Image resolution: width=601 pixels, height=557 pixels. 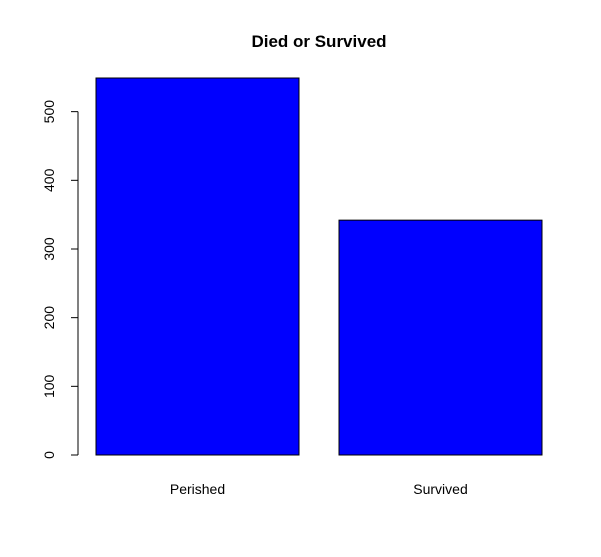 I want to click on y-tick-label-200: 200, so click(x=49, y=318).